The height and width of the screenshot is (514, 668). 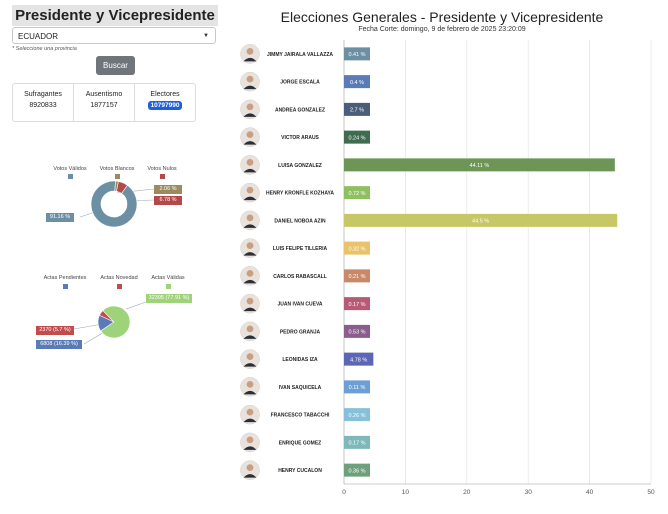 What do you see at coordinates (300, 471) in the screenshot?
I see `candidate-label: HENRY CUCALON` at bounding box center [300, 471].